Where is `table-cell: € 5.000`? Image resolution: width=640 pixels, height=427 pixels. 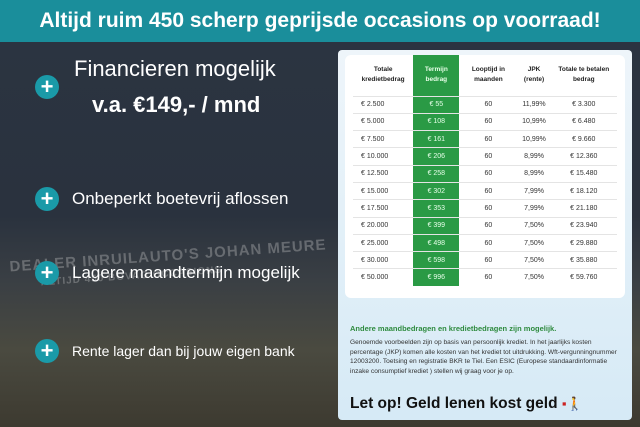 table-cell: € 5.000 is located at coordinates (383, 121).